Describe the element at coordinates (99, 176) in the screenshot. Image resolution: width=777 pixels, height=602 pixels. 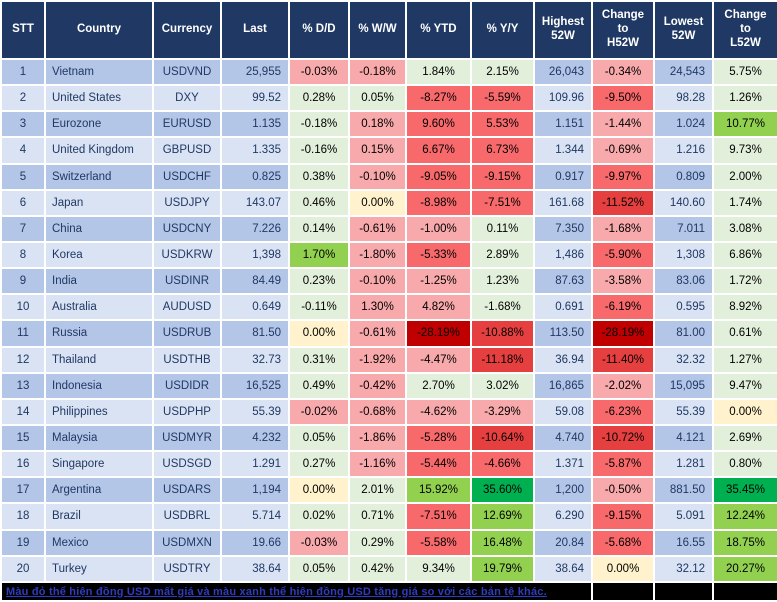
I see `cell-country: Switzerland` at that location.